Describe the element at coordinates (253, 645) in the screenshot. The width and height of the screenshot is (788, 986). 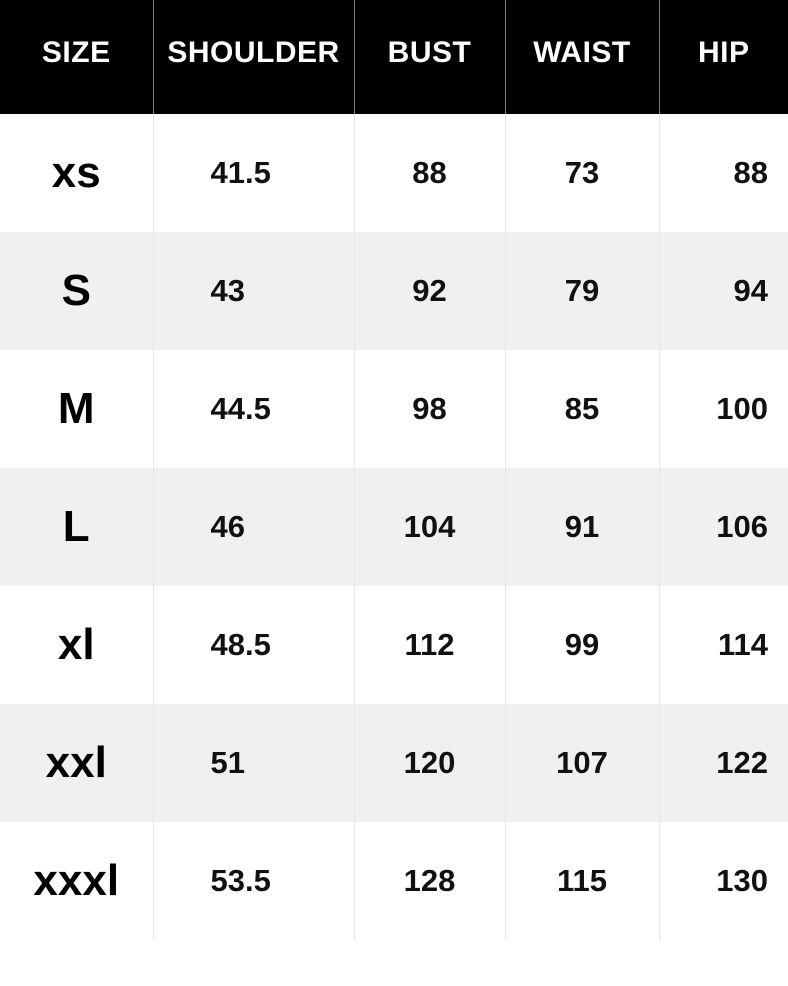
I see `shoulder-value: 48.5` at that location.